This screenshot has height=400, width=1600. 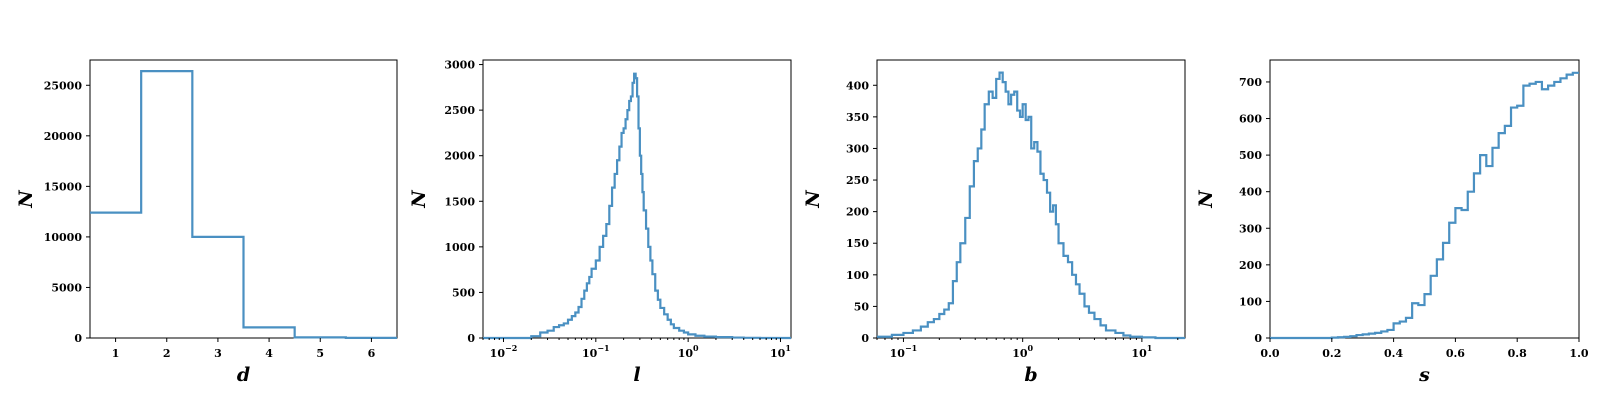 I want to click on y-tick-label: 20000, so click(x=63, y=136).